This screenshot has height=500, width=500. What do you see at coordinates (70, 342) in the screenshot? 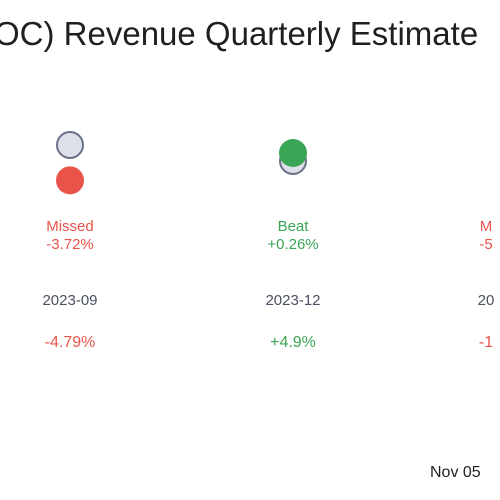
I see `quarter-1-growth: -4.79%` at bounding box center [70, 342].